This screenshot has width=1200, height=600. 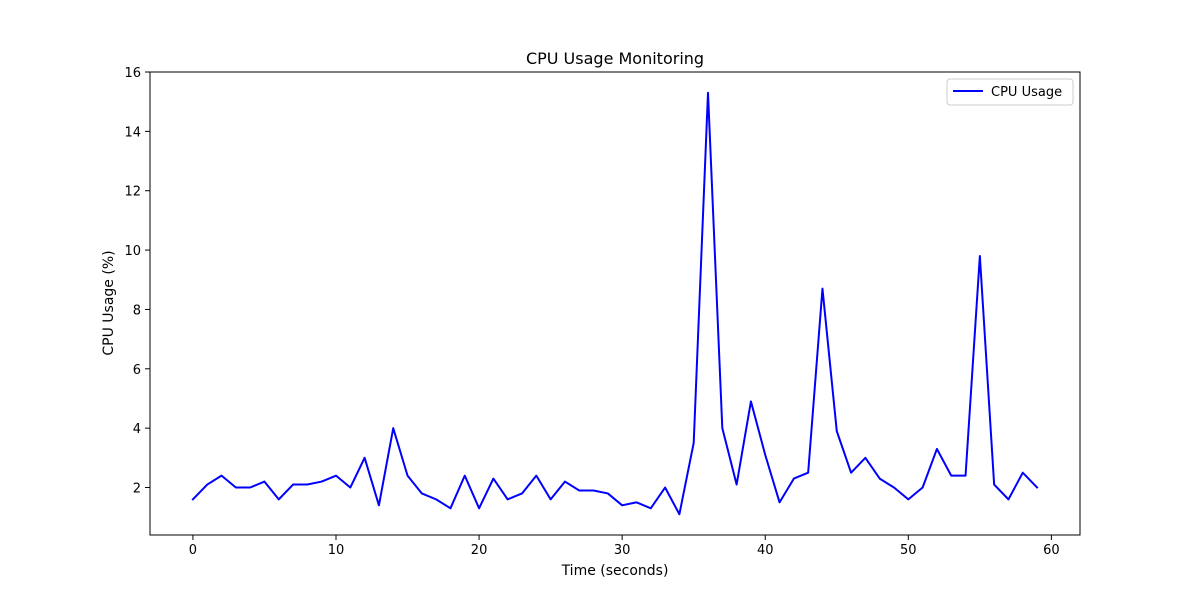 I want to click on y-tick-label: 10, so click(x=132, y=251).